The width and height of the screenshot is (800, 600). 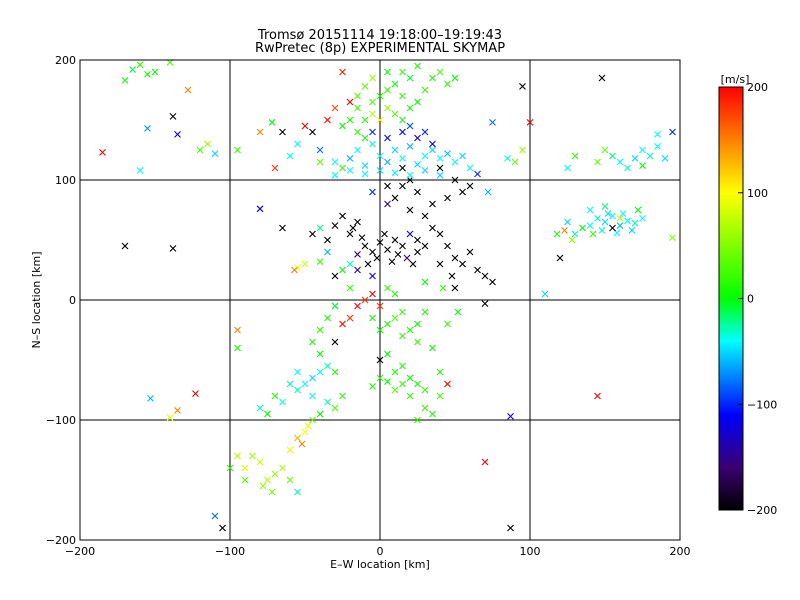 I want to click on y-tick-label: 200, so click(x=65, y=60).